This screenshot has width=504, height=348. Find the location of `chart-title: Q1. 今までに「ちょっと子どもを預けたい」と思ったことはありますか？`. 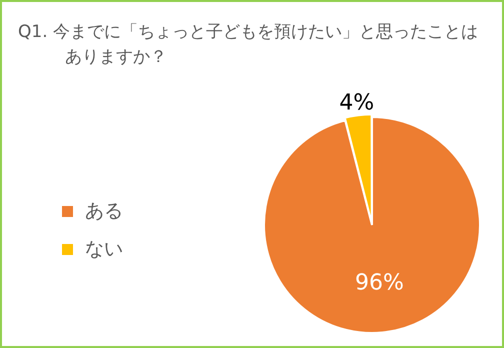

chart-title: Q1. 今までに「ちょっと子どもを預けたい」と思ったことはありますか？ is located at coordinates (249, 45).